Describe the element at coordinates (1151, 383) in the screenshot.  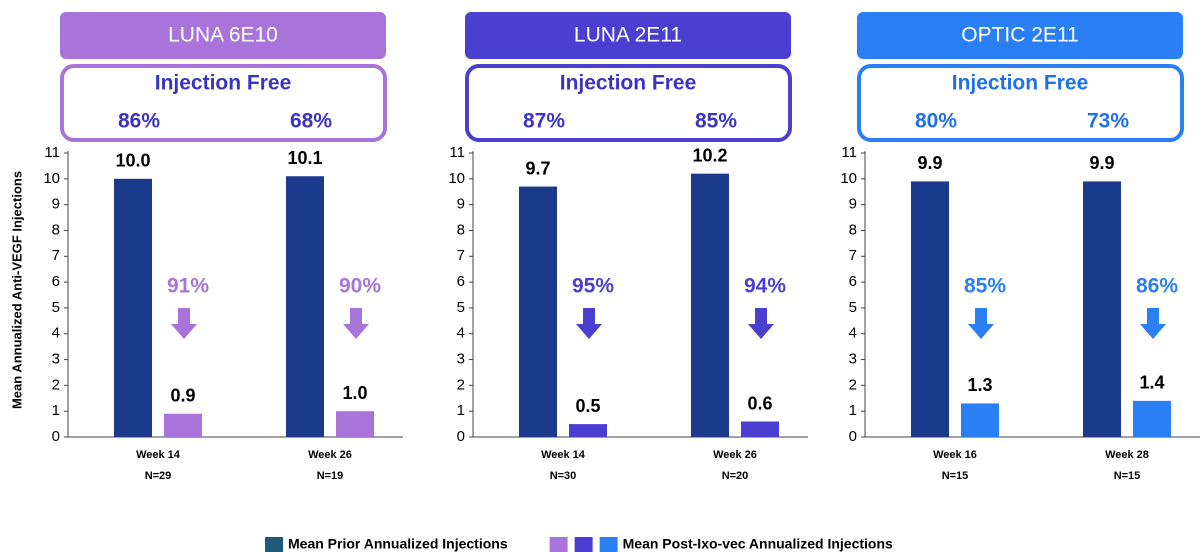
I see `data-label: 1.4` at that location.